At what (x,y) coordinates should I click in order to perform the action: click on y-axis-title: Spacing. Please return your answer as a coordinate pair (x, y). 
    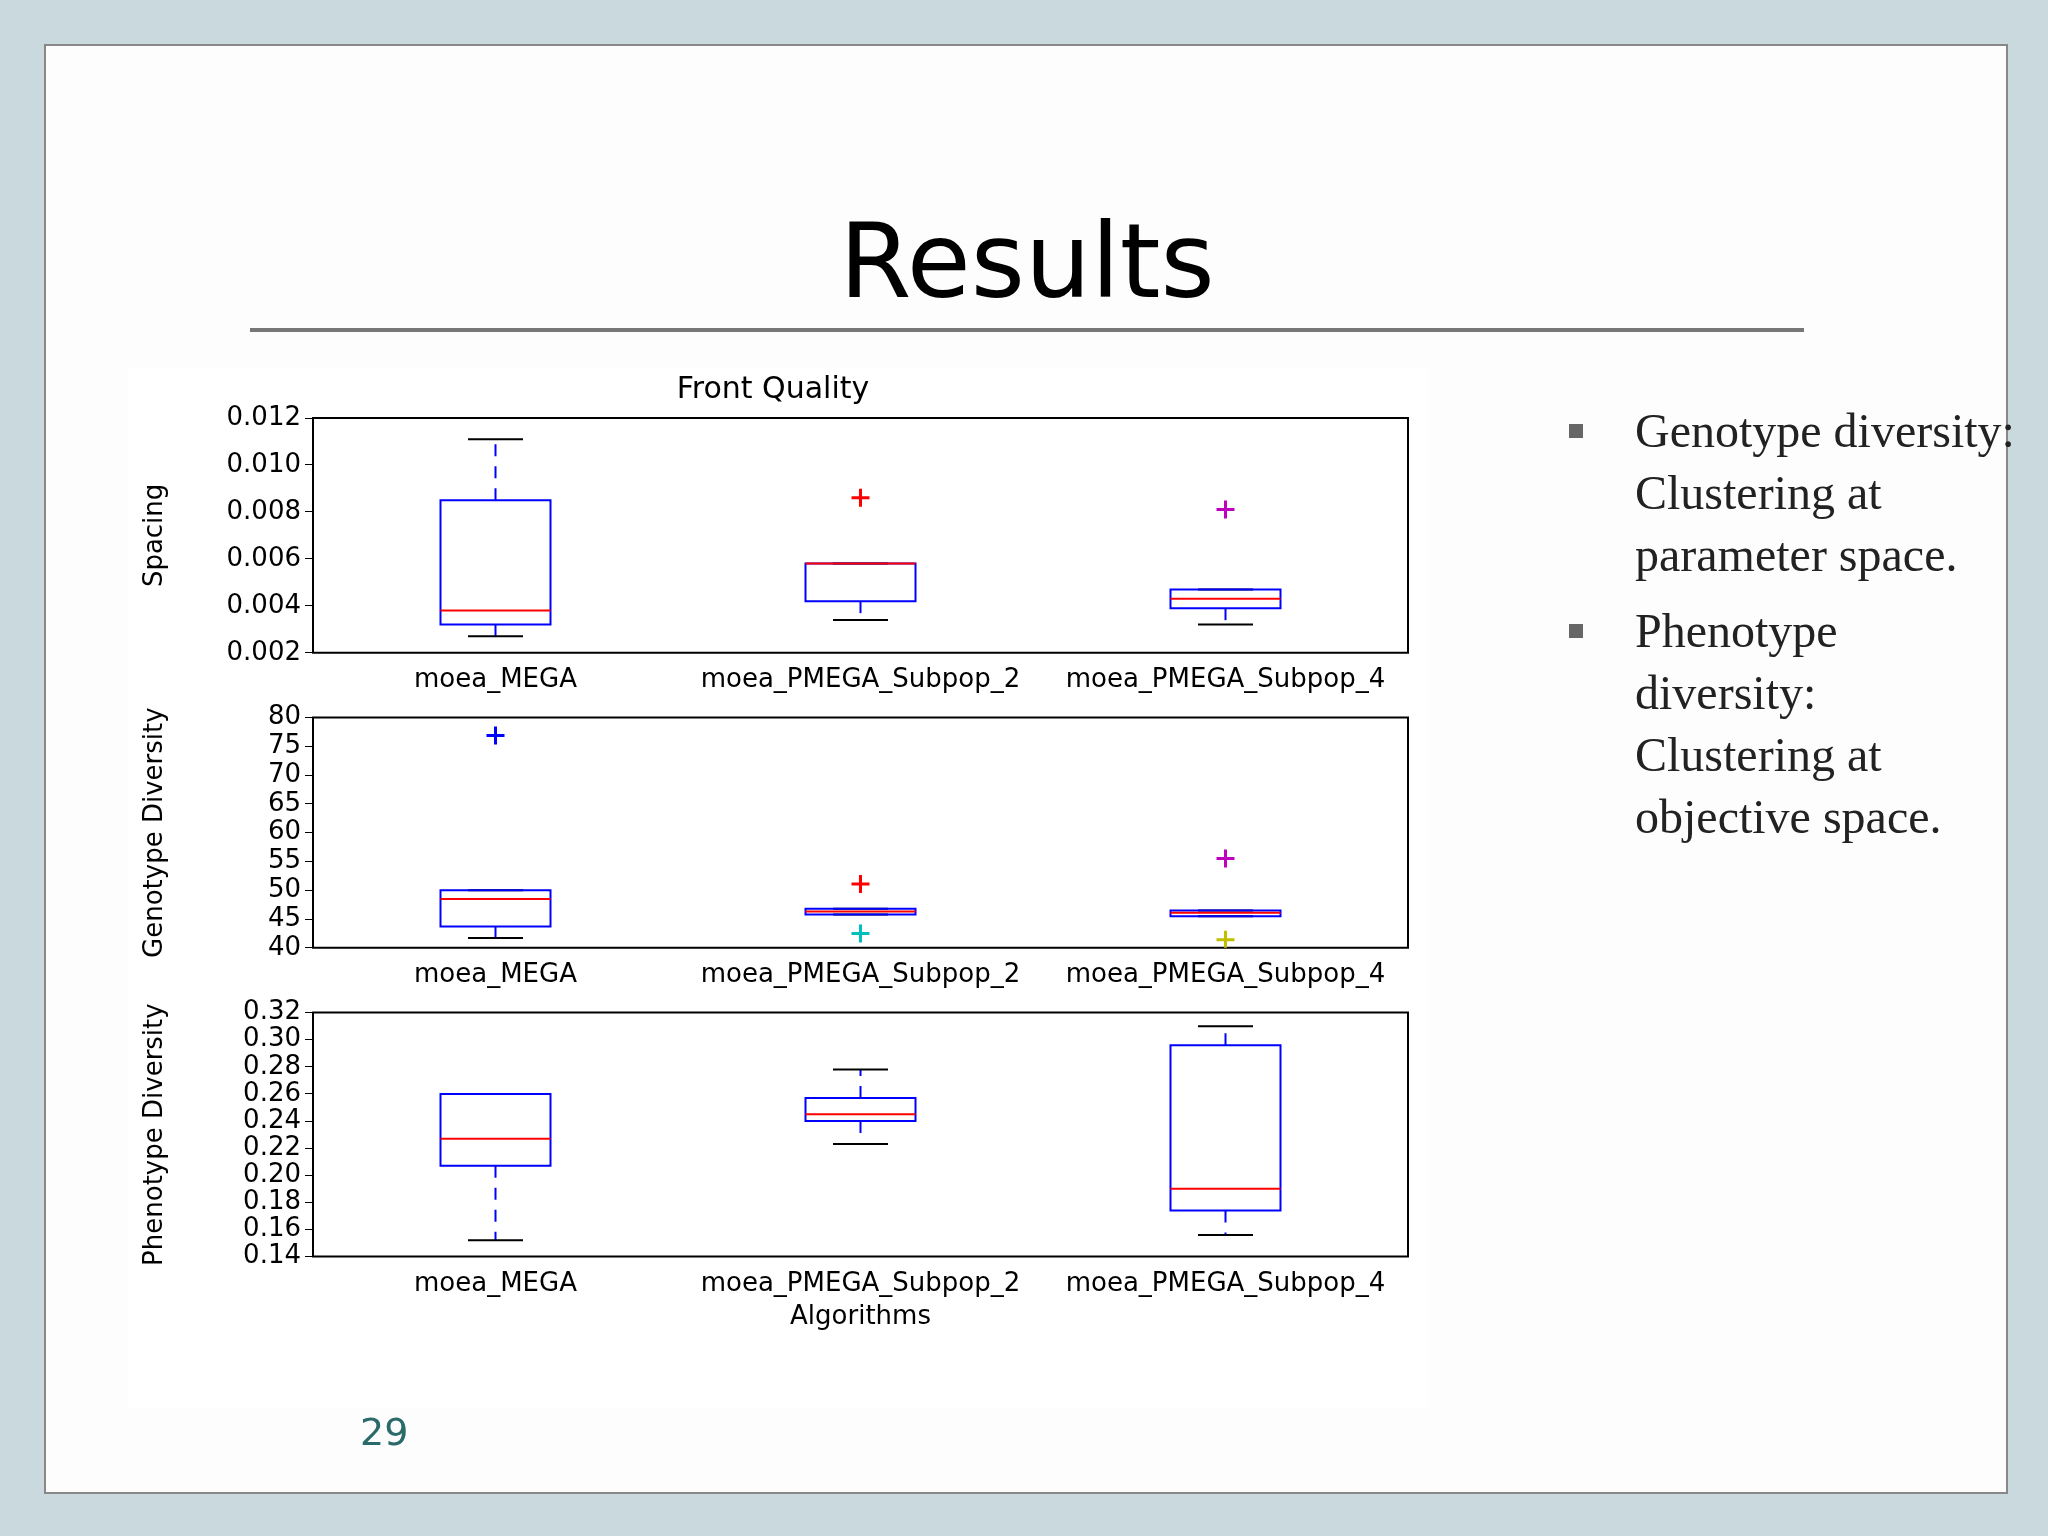
    Looking at the image, I should click on (153, 535).